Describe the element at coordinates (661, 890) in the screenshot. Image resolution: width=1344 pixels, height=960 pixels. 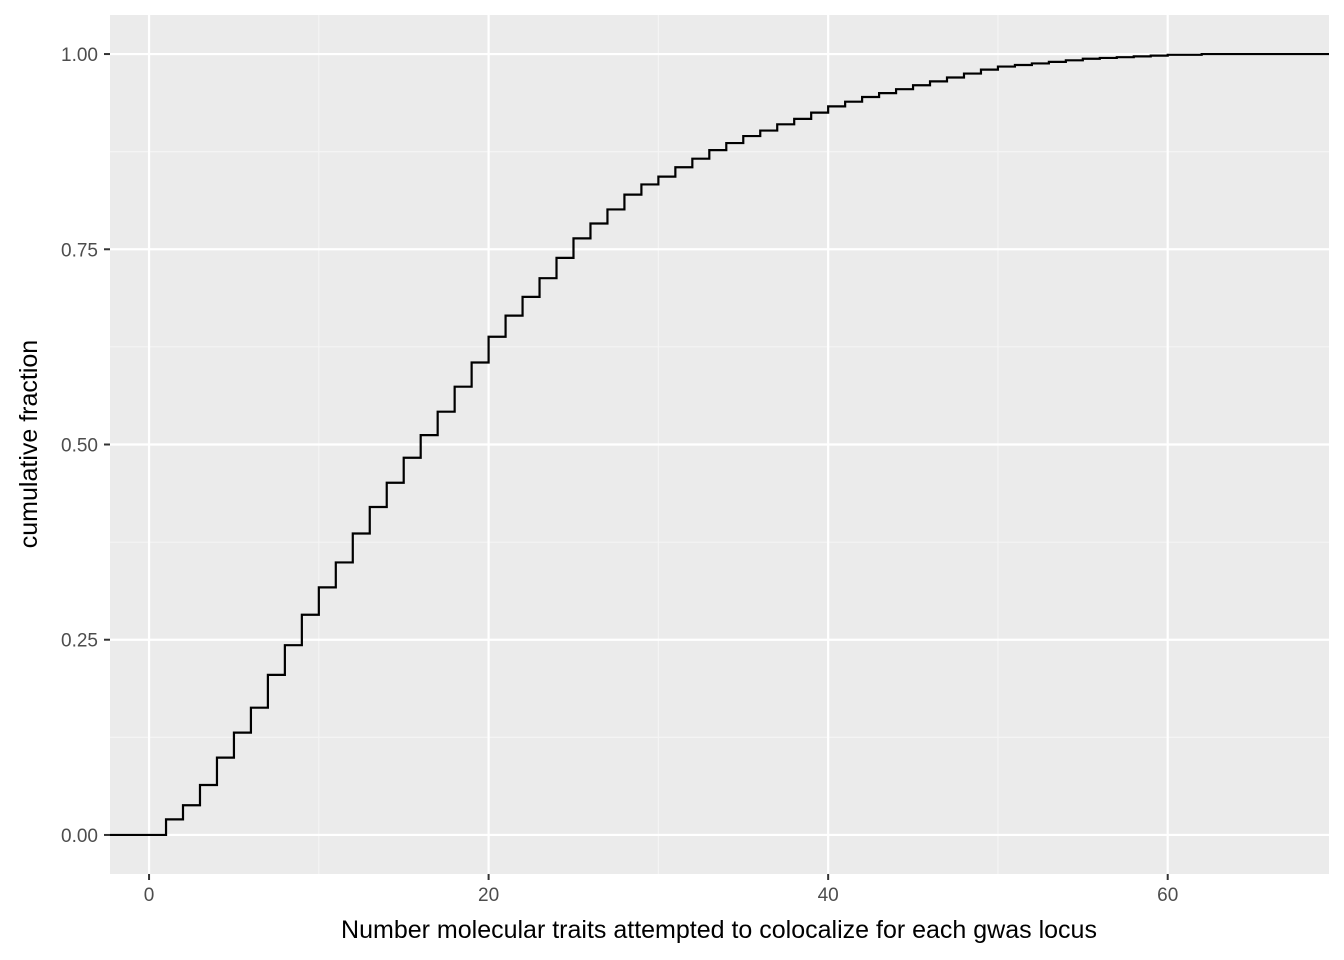
I see `x-axis: 0 20 40 60` at that location.